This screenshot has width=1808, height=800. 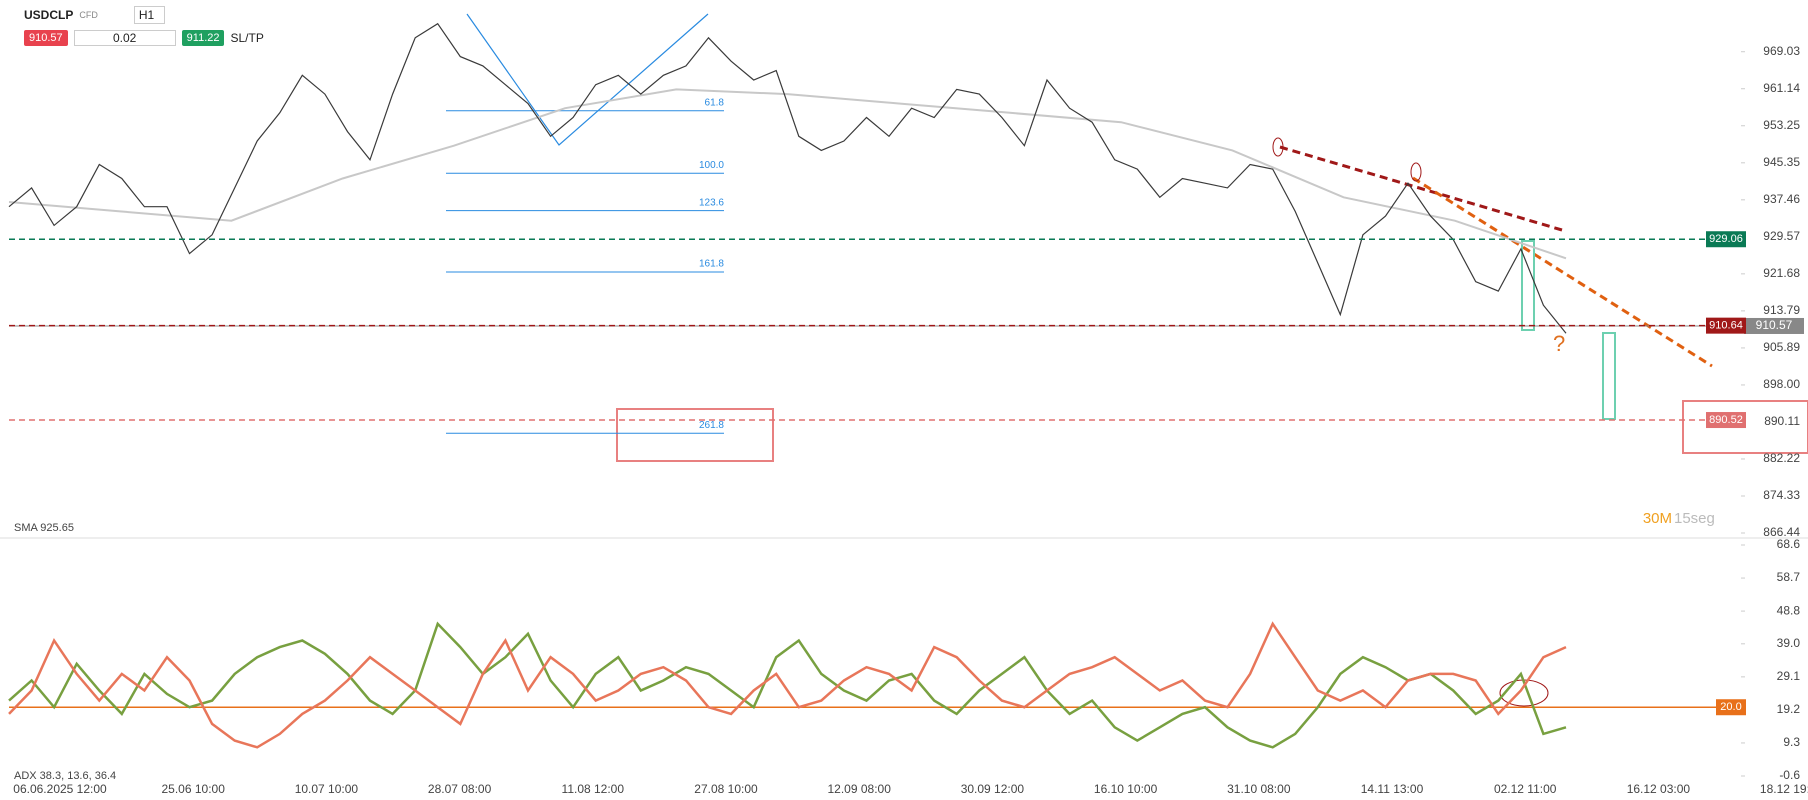 I want to click on x-tick-label: 16.10 10:00, so click(x=1126, y=789).